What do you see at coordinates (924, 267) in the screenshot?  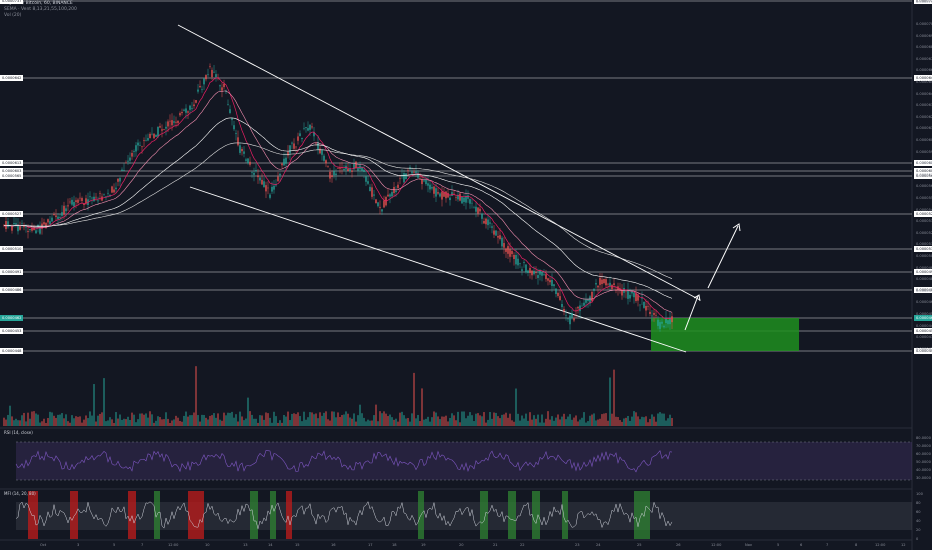 I see `price-tick: 0.0000490` at bounding box center [924, 267].